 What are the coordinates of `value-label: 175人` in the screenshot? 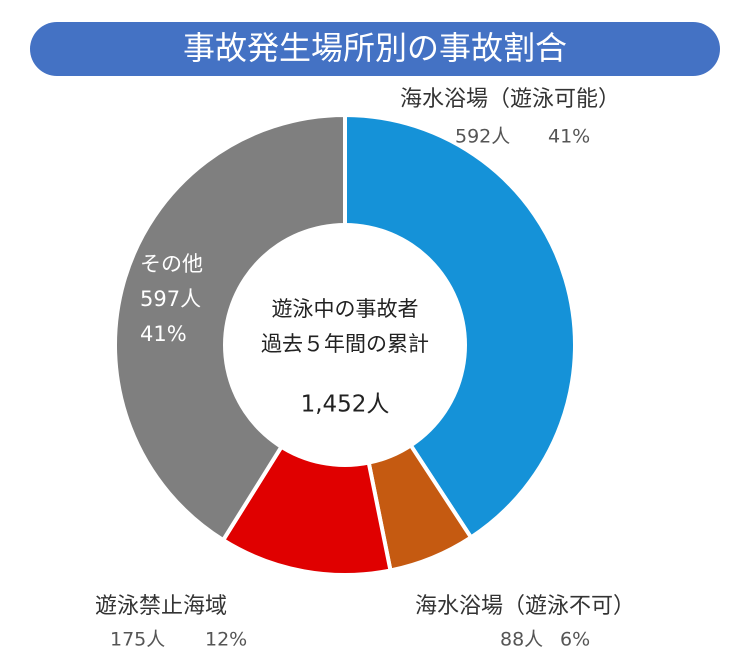 It's located at (137, 640).